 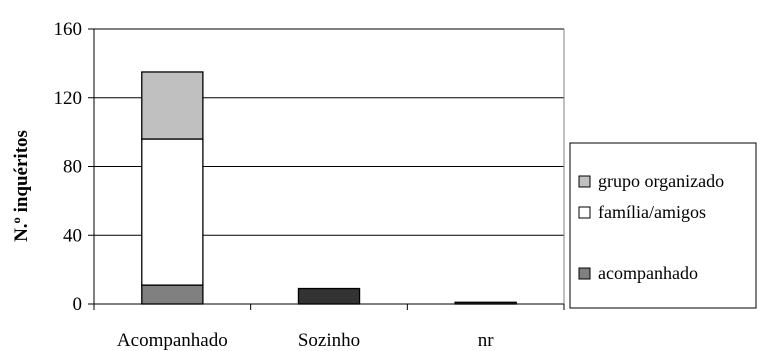 I want to click on y-tick-label: 40, so click(x=72, y=235).